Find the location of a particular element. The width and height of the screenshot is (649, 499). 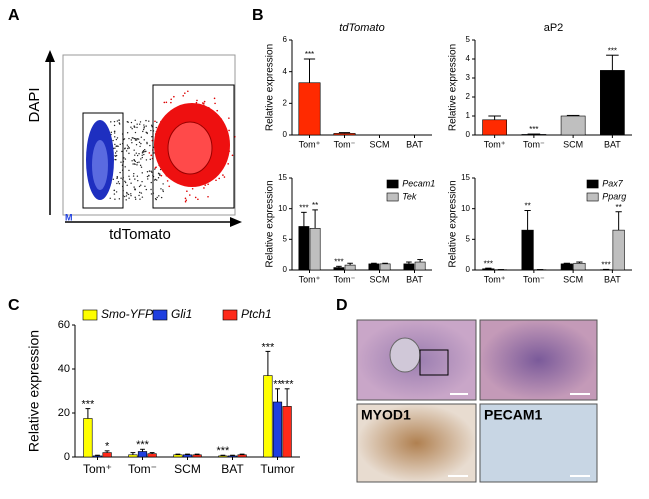

image-label: MYOD1 is located at coordinates (386, 415).